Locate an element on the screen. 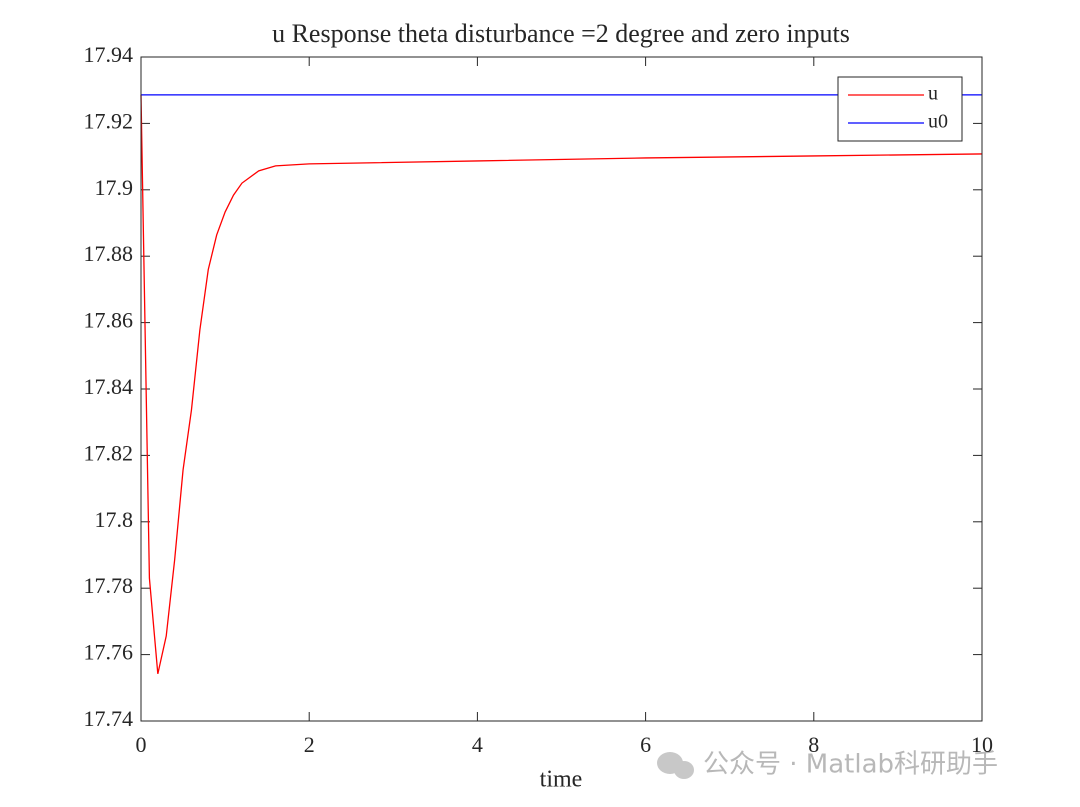  y-tick-label: 17.76 is located at coordinates (109, 652).